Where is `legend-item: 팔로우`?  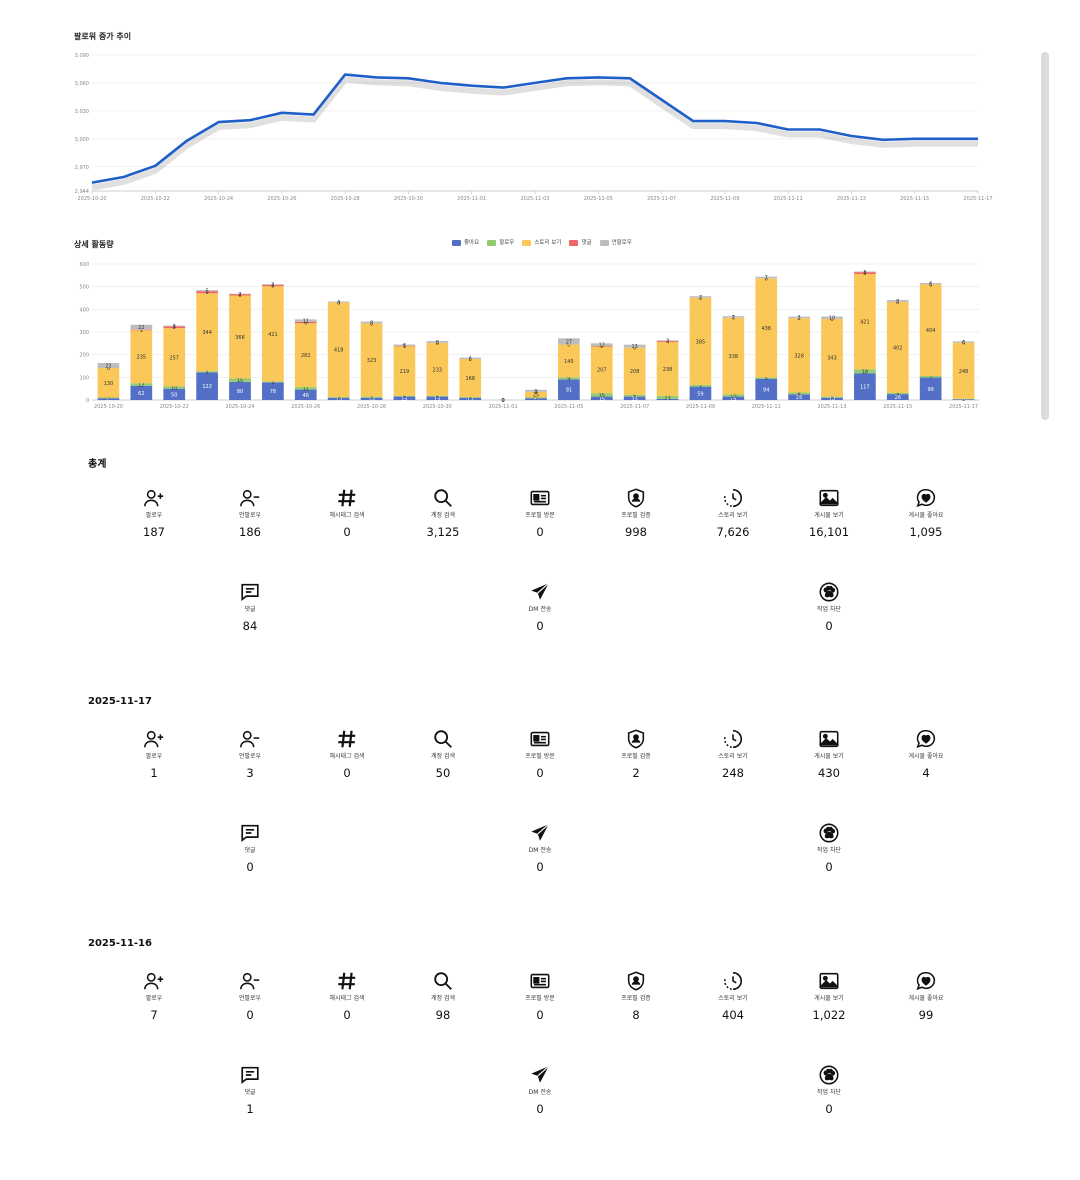
legend-item: 팔로우 is located at coordinates (500, 242).